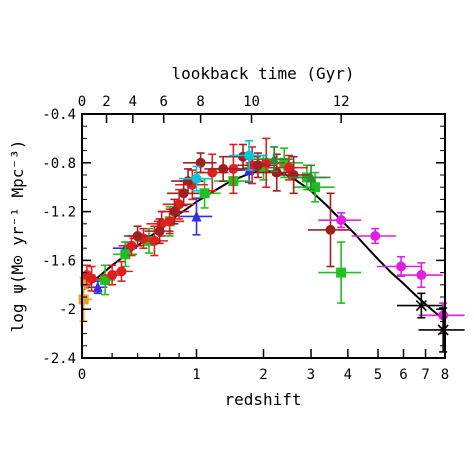 This screenshot has height=474, width=474. I want to click on y-tick-label: -0.8, so click(59, 164).